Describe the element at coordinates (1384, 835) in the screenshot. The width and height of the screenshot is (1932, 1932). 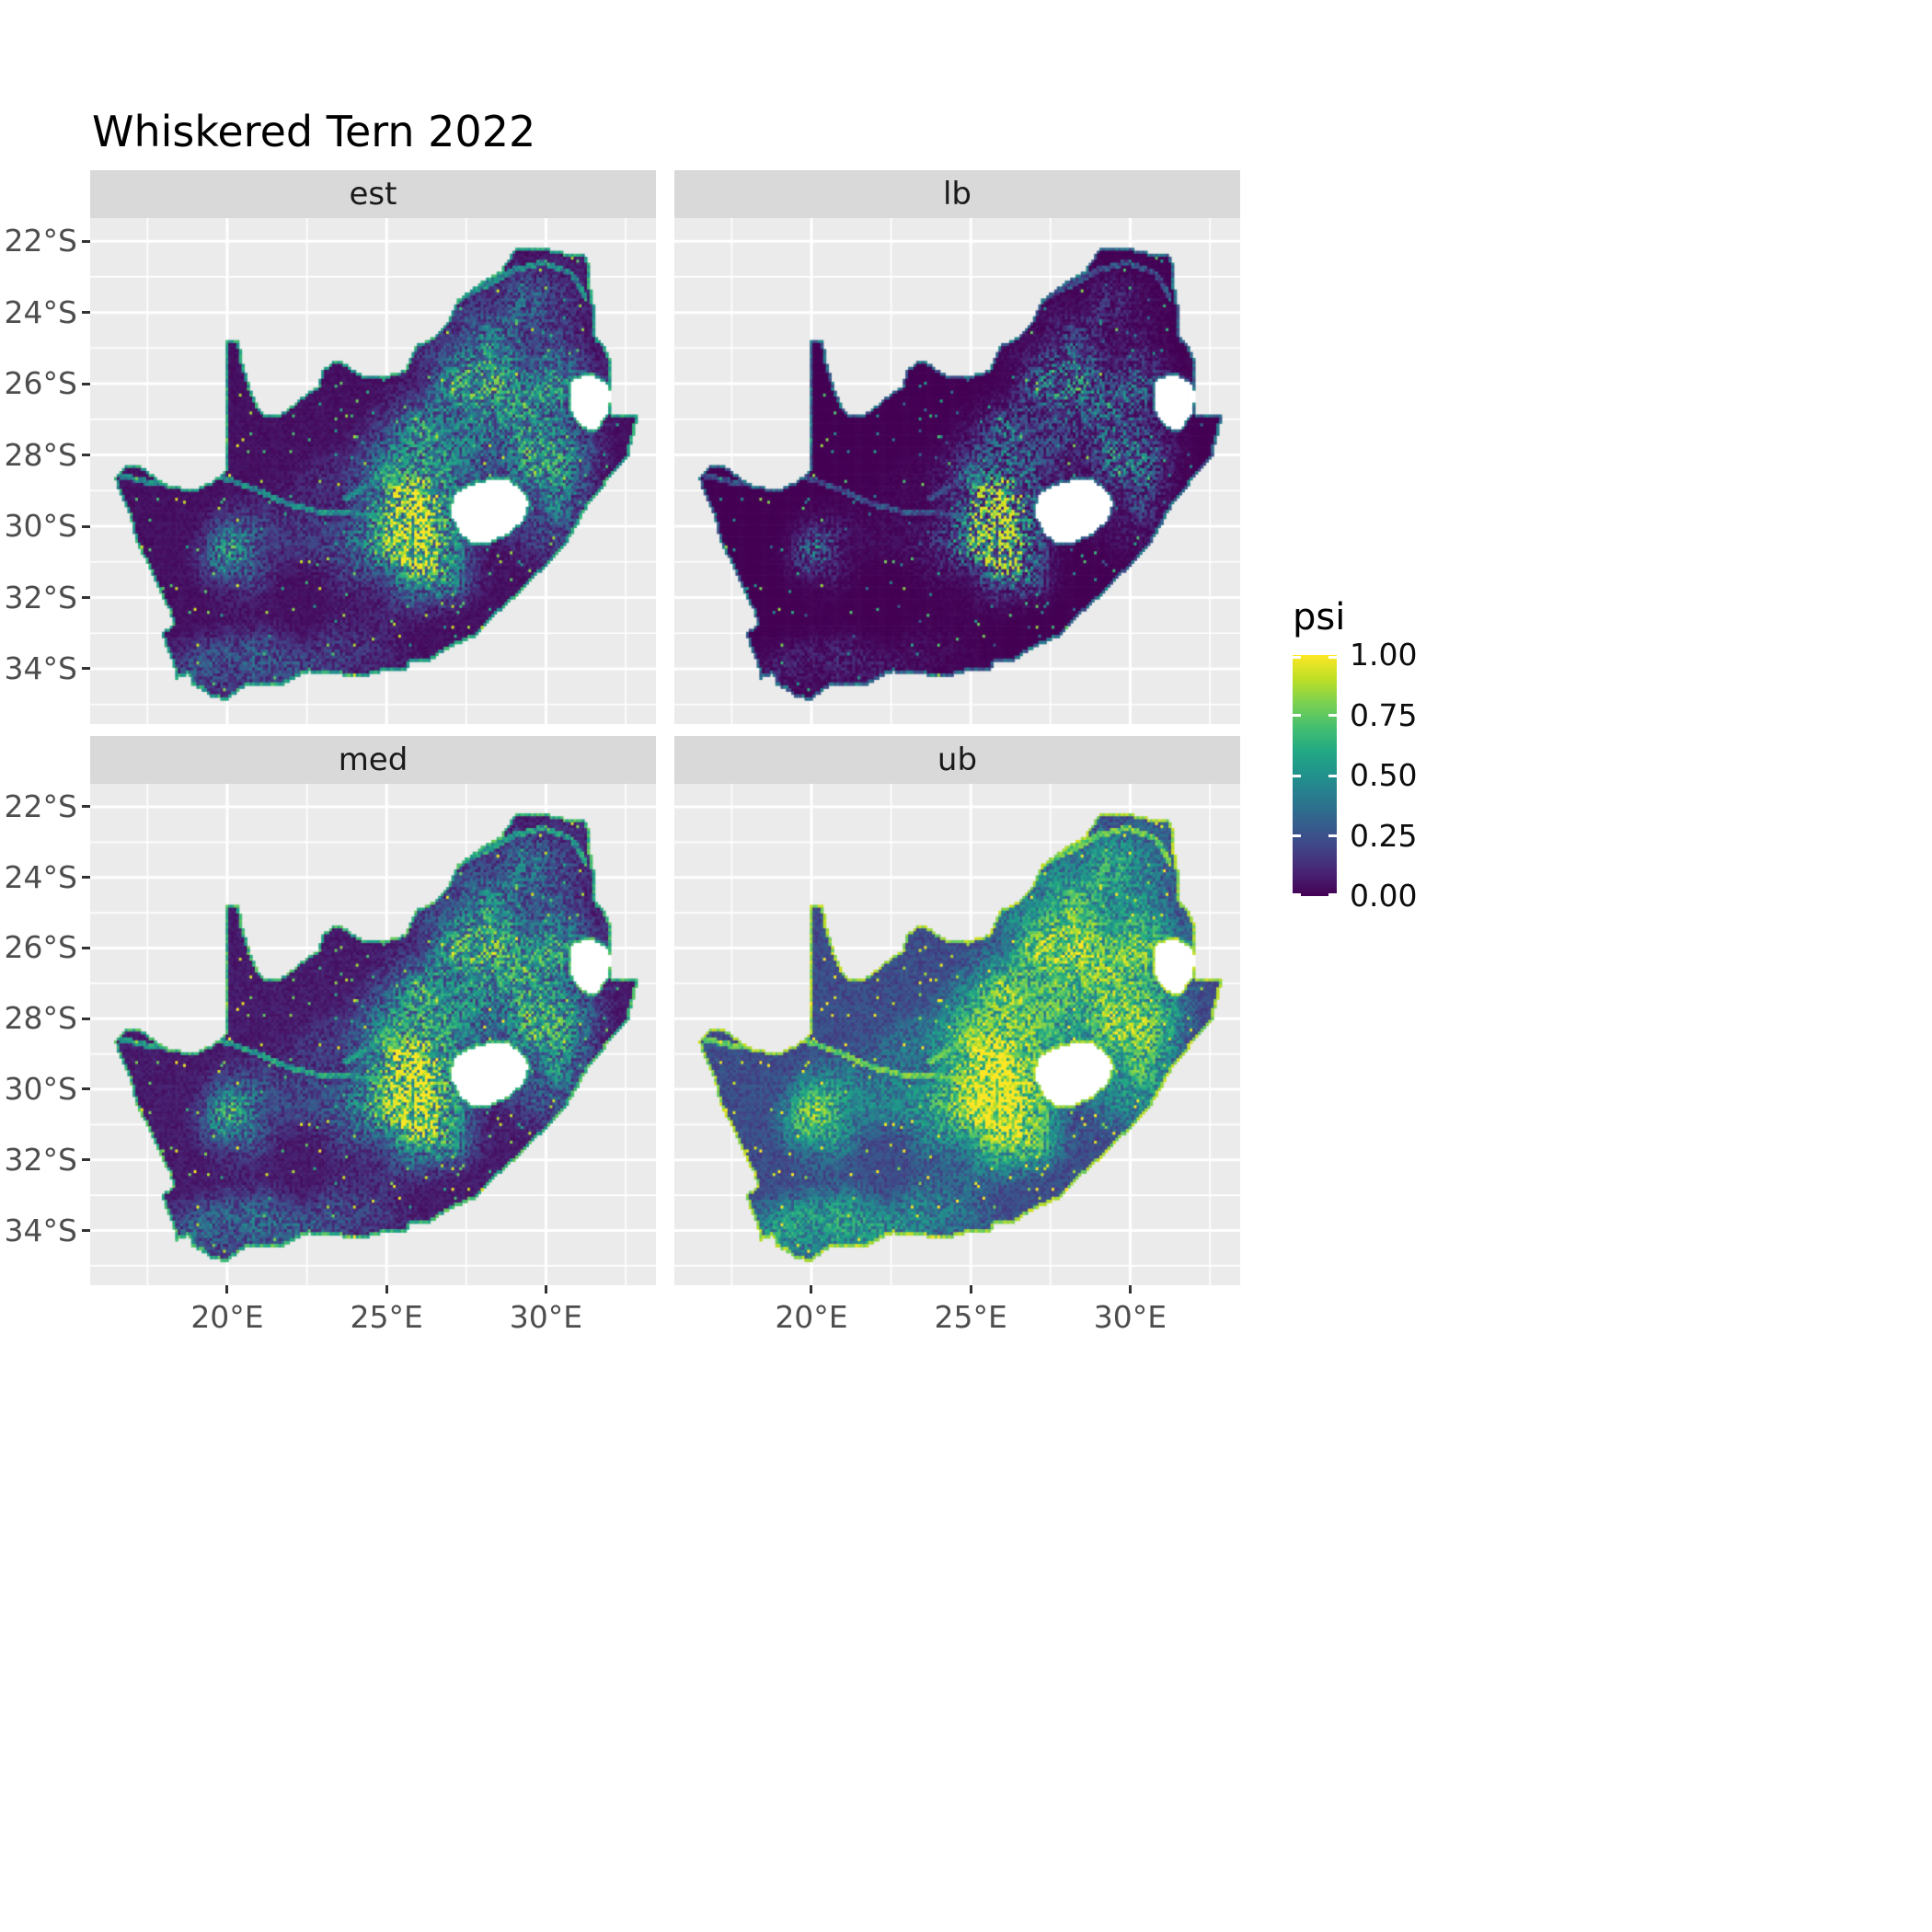
I see `legend-tick-label: 0.25` at that location.